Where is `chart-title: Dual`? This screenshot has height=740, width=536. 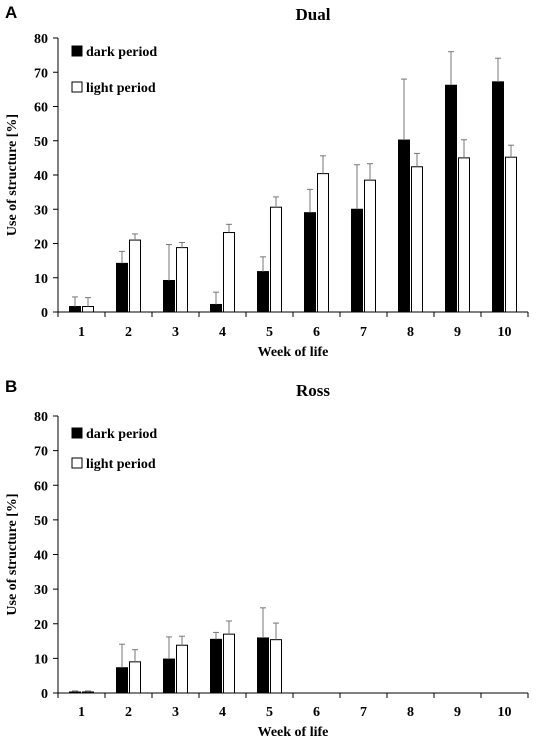 chart-title: Dual is located at coordinates (313, 14).